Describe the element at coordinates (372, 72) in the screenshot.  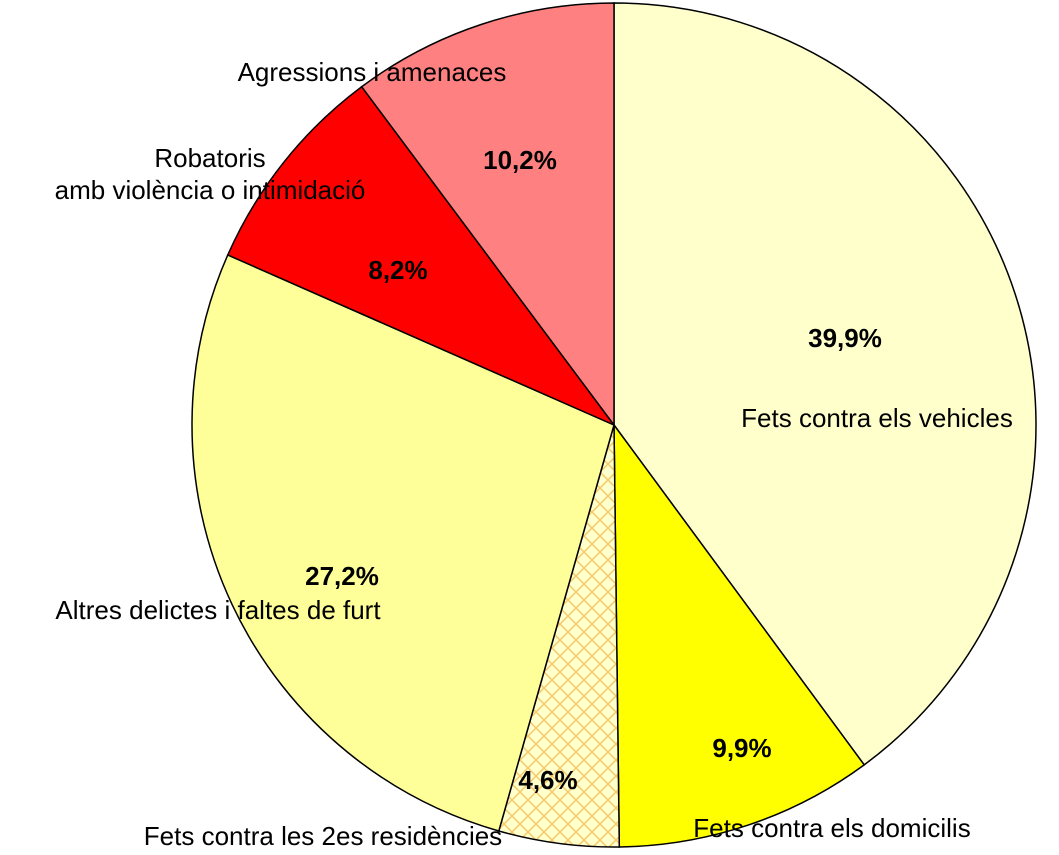
I see `category-label: Agressions i amenaces` at that location.